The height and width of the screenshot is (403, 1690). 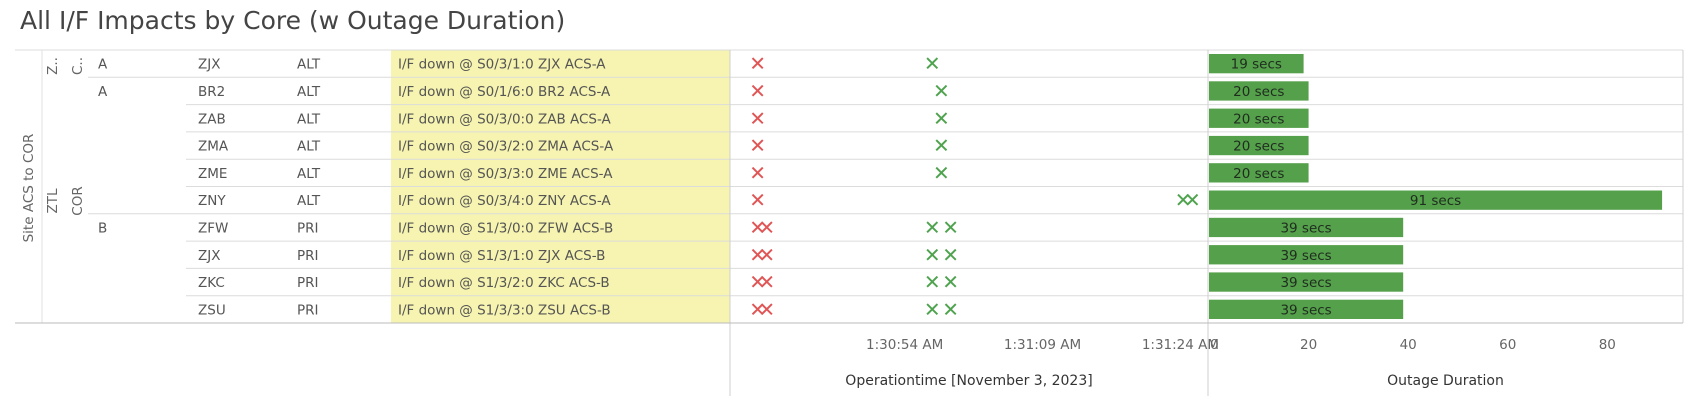 I want to click on site-cell: ZME, so click(x=212, y=174).